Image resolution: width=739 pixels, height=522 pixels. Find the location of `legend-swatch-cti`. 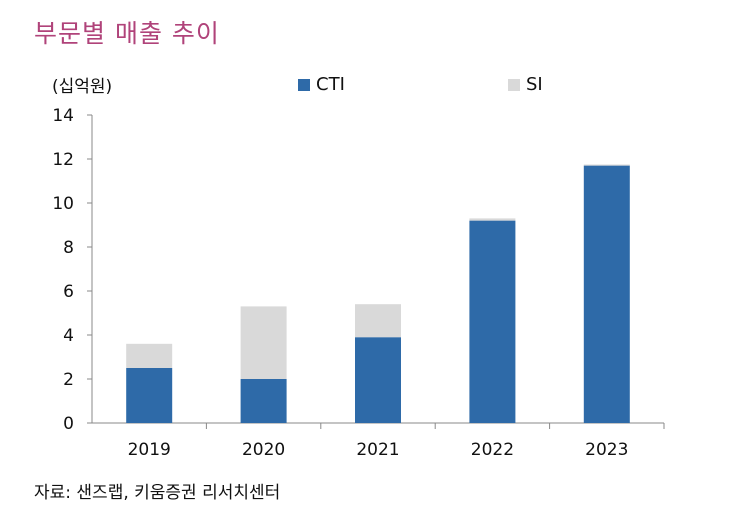

legend-swatch-cti is located at coordinates (304, 84).